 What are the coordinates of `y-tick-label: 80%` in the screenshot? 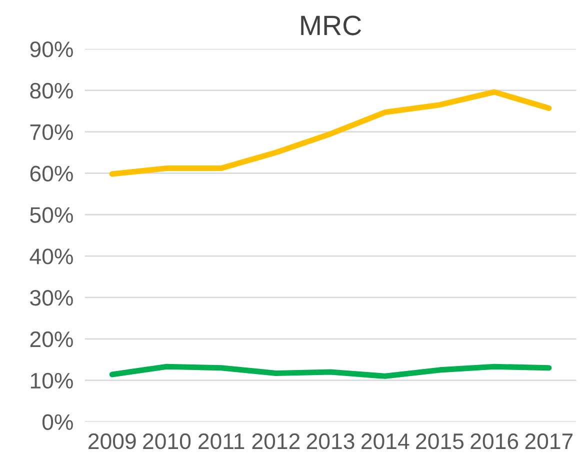 It's located at (51, 90).